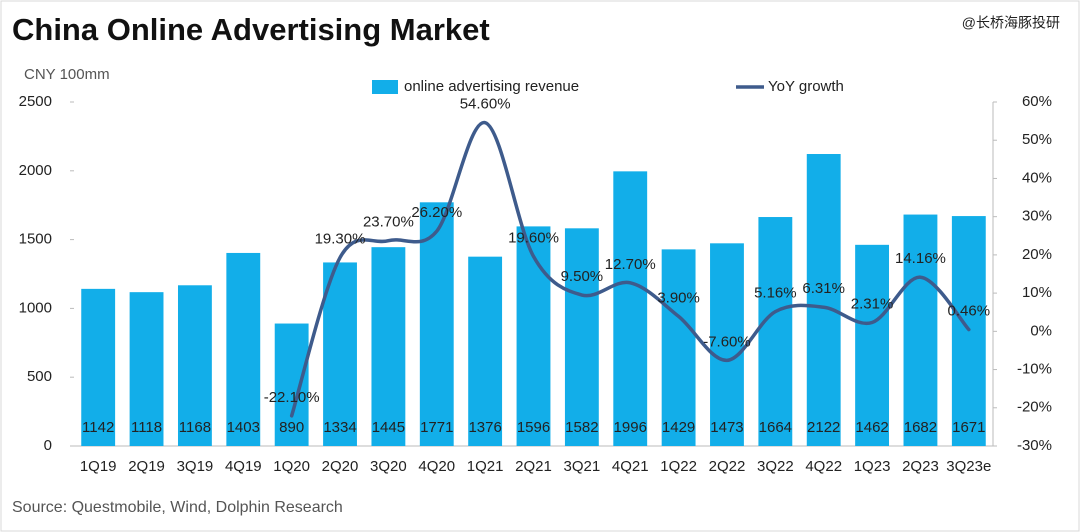  What do you see at coordinates (582, 276) in the screenshot?
I see `line-value-label: 9.50%` at bounding box center [582, 276].